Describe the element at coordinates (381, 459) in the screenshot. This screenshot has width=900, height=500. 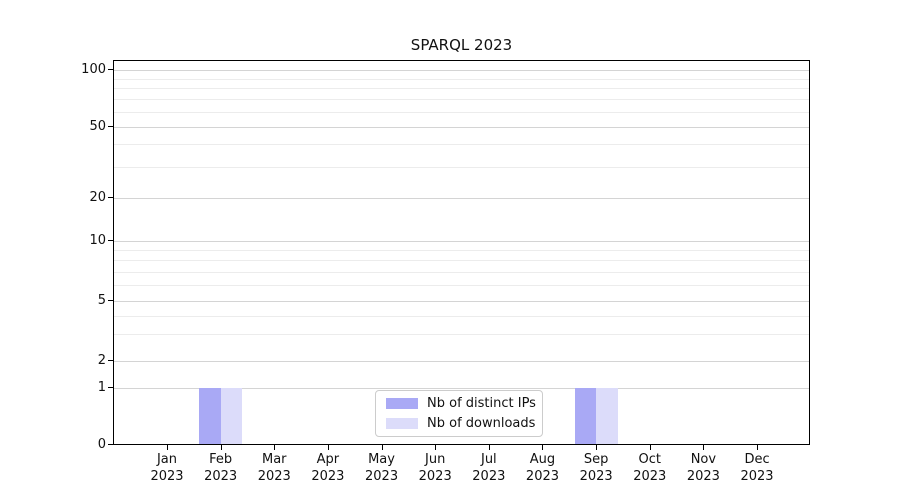
I see `x-label-month: May` at that location.